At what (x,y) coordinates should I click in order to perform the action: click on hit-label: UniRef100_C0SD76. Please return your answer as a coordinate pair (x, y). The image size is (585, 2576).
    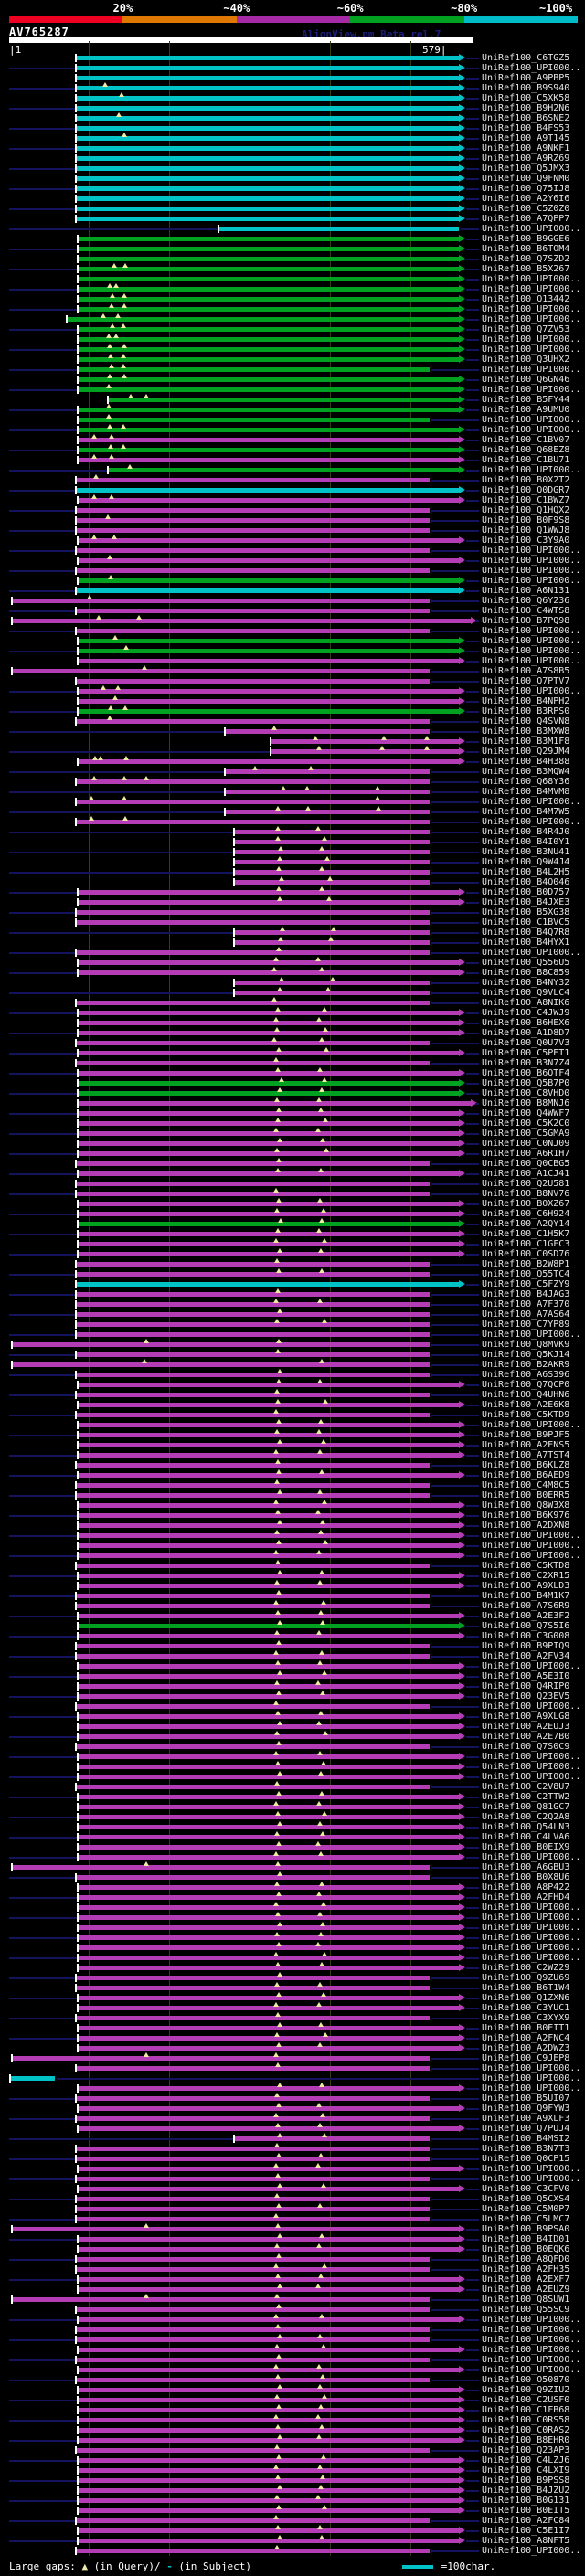
    Looking at the image, I should click on (526, 1254).